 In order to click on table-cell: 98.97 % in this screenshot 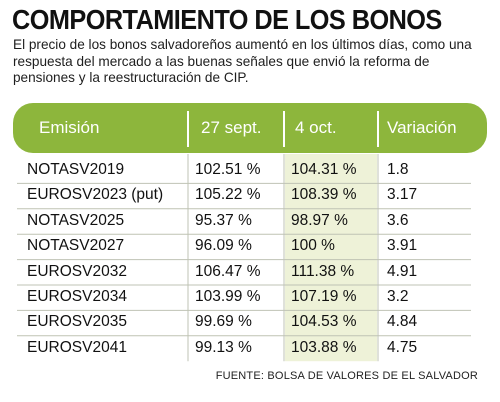, I will do `click(319, 220)`.